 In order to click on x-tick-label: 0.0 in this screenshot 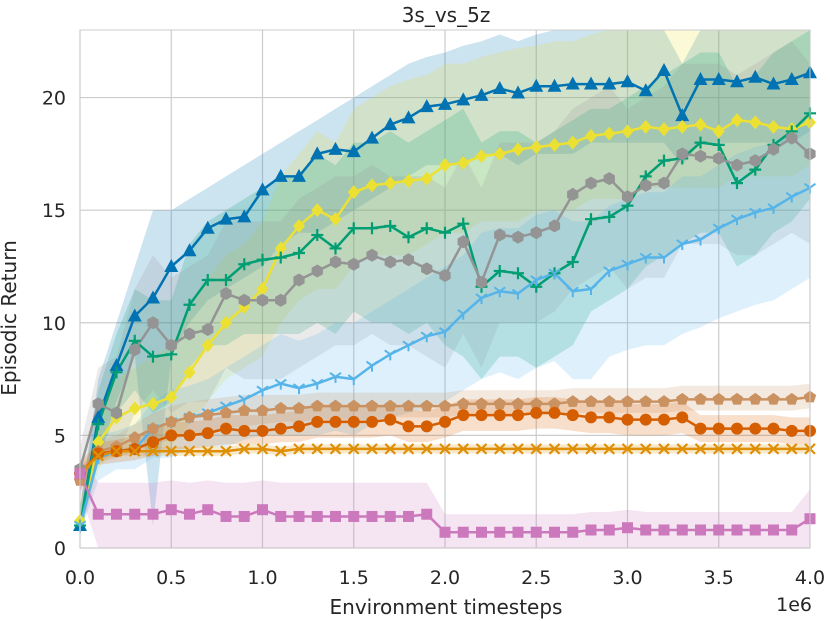, I will do `click(80, 578)`.